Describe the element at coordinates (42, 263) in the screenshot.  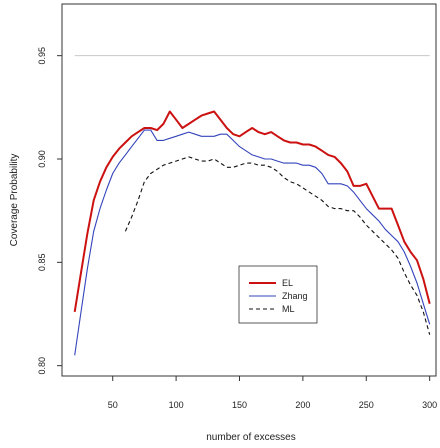
I see `y-tick-label: 0.85` at that location.